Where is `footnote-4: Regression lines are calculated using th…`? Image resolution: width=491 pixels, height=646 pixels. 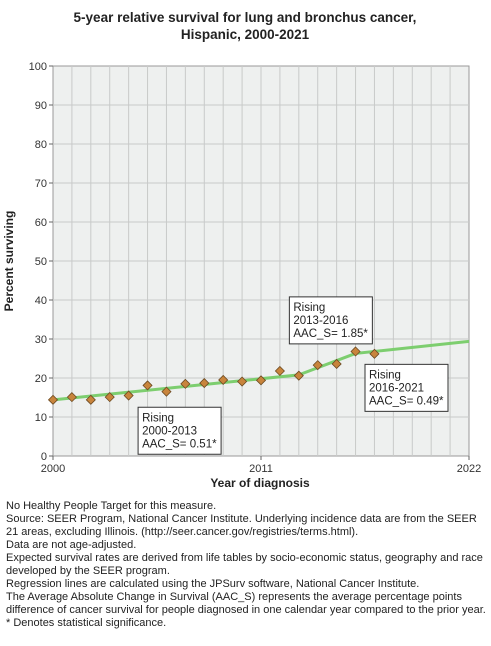
footnote-4: Regression lines are calculated using th… is located at coordinates (213, 584).